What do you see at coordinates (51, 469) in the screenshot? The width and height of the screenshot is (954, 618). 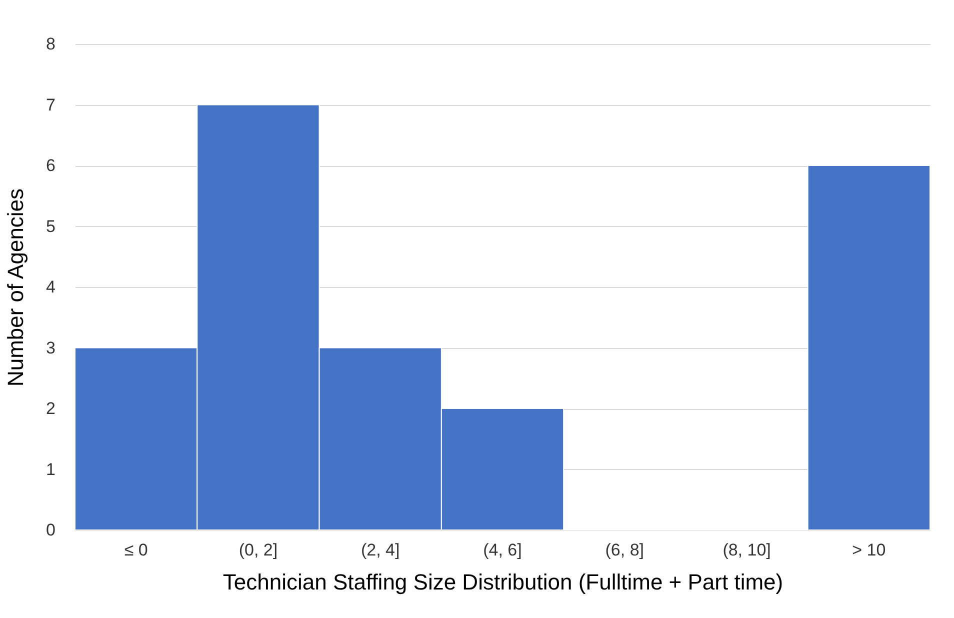 I see `y-tick-label: 1` at bounding box center [51, 469].